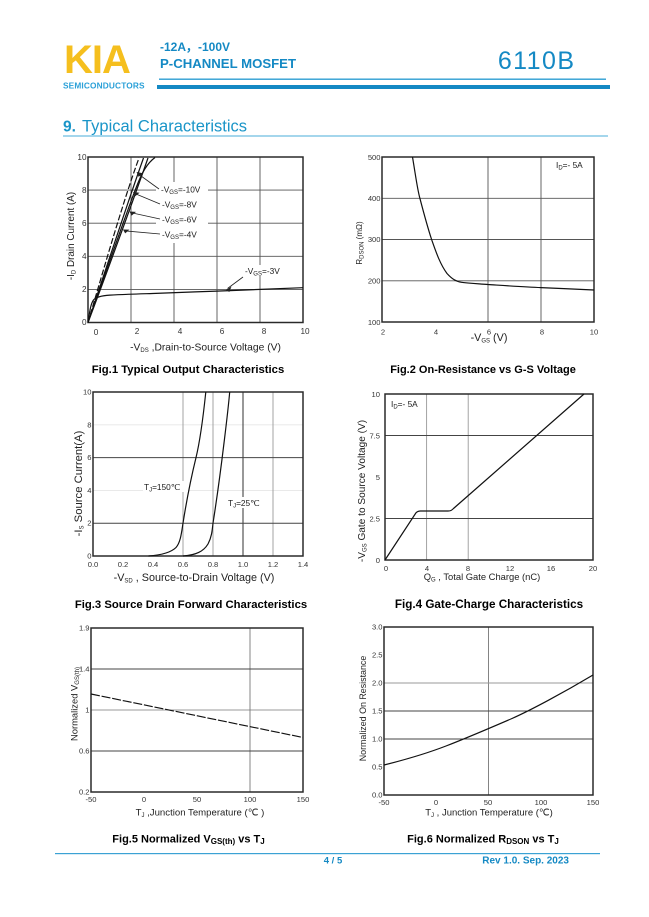  Describe the element at coordinates (195, 47) in the screenshot. I see `svg-text: -12A，-100V` at that location.